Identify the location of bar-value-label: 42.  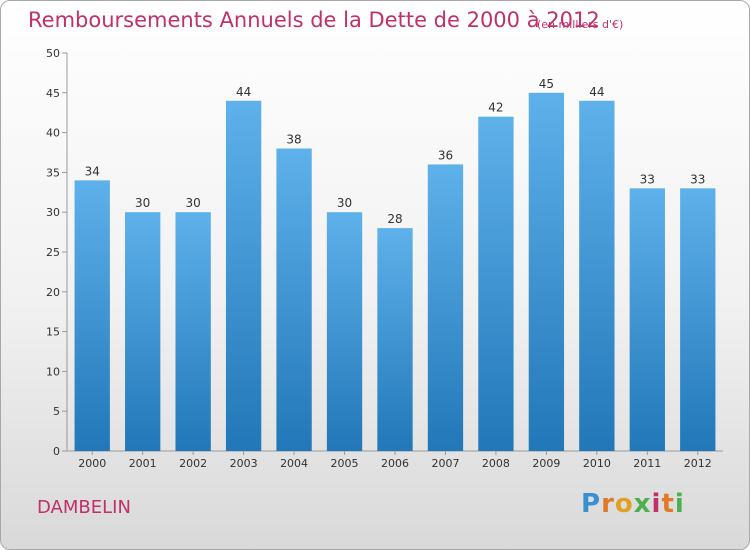
(495, 108).